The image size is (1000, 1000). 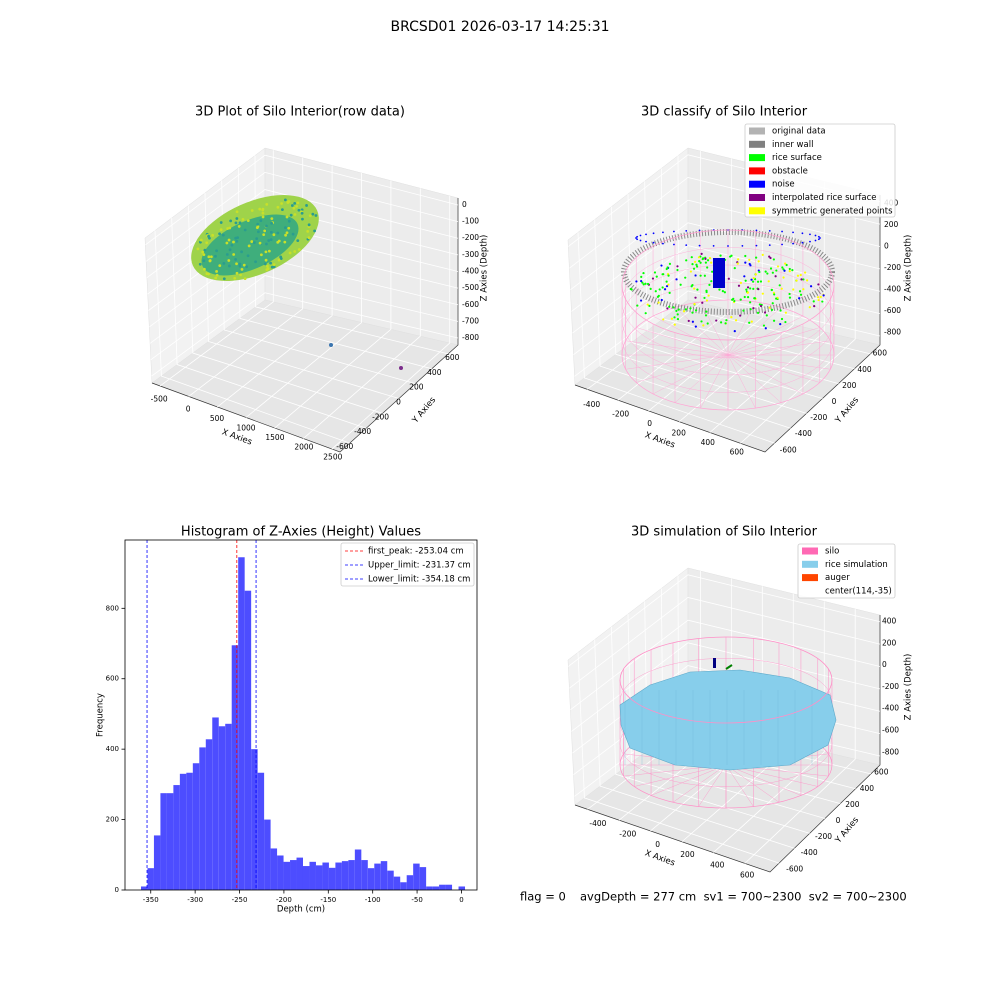 What do you see at coordinates (792, 145) in the screenshot?
I see `legend-label: inner wall` at bounding box center [792, 145].